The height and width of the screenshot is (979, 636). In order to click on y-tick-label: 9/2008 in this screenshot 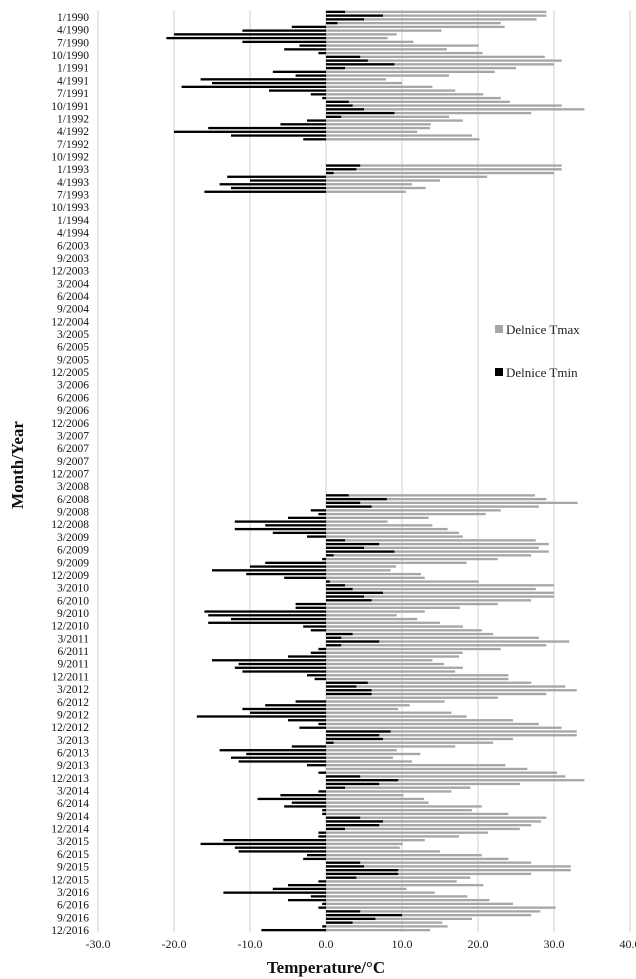, I will do `click(73, 513)`.